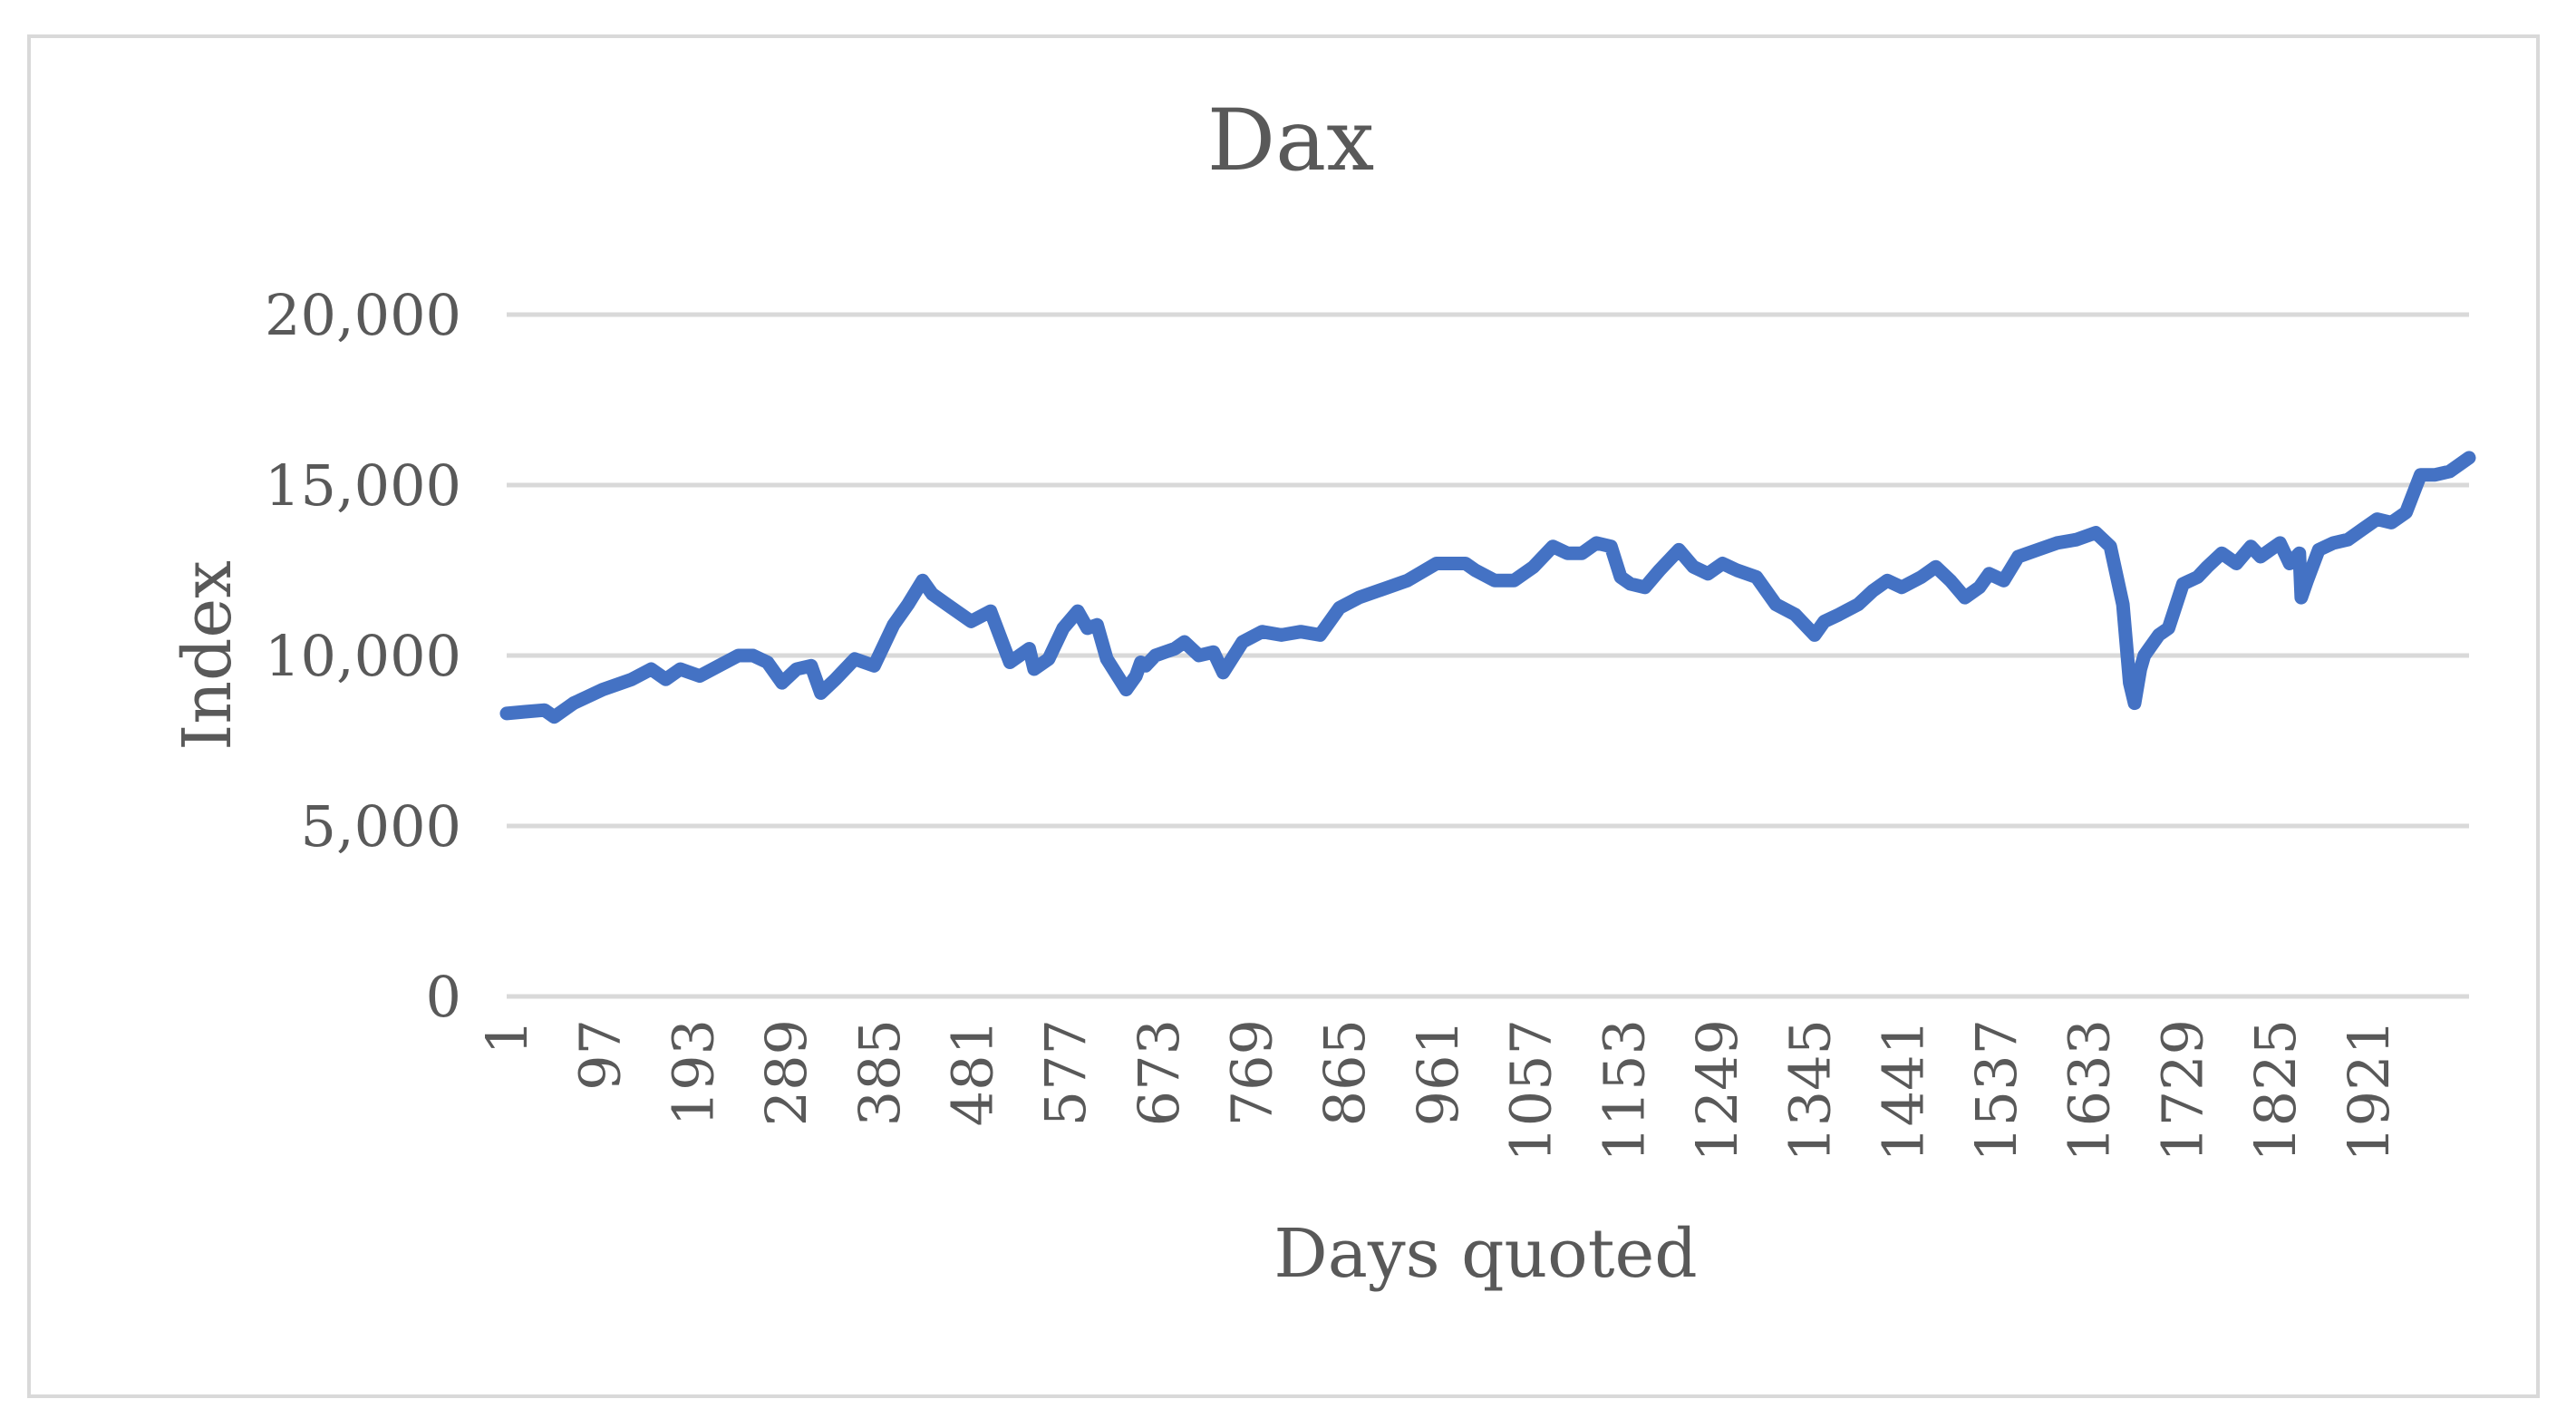 This screenshot has width=2576, height=1428. What do you see at coordinates (1290, 141) in the screenshot?
I see `chart-title: Dax` at bounding box center [1290, 141].